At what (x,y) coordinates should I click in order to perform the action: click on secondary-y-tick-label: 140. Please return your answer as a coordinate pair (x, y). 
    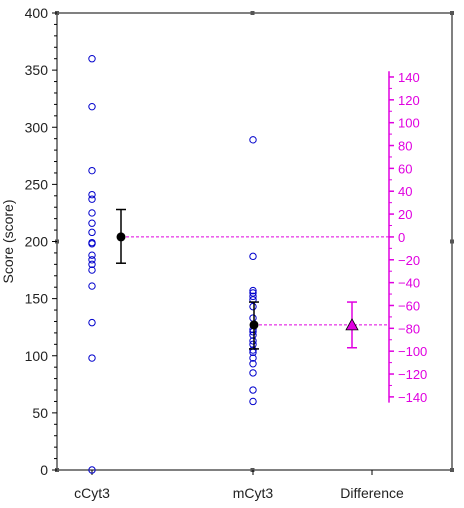
    Looking at the image, I should click on (409, 77).